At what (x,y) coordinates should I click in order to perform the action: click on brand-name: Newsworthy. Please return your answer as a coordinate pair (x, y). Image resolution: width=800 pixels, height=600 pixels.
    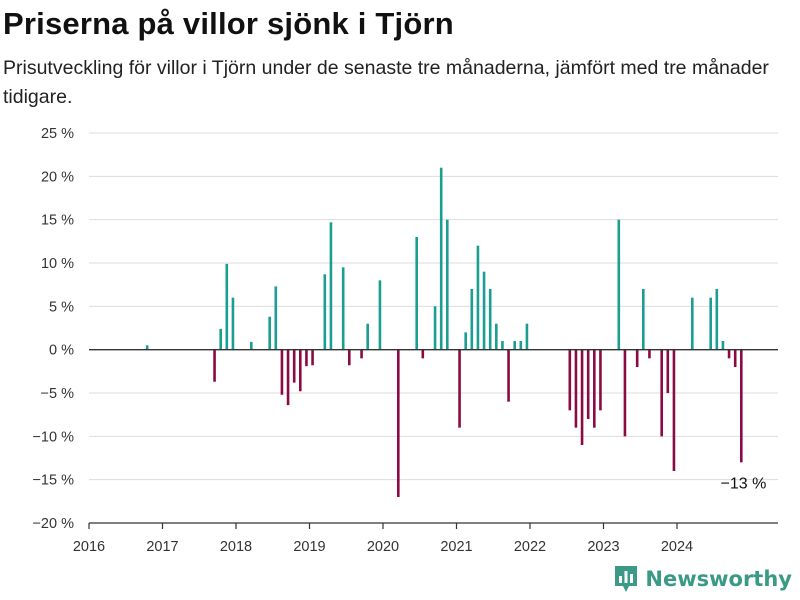
    Looking at the image, I should click on (718, 579).